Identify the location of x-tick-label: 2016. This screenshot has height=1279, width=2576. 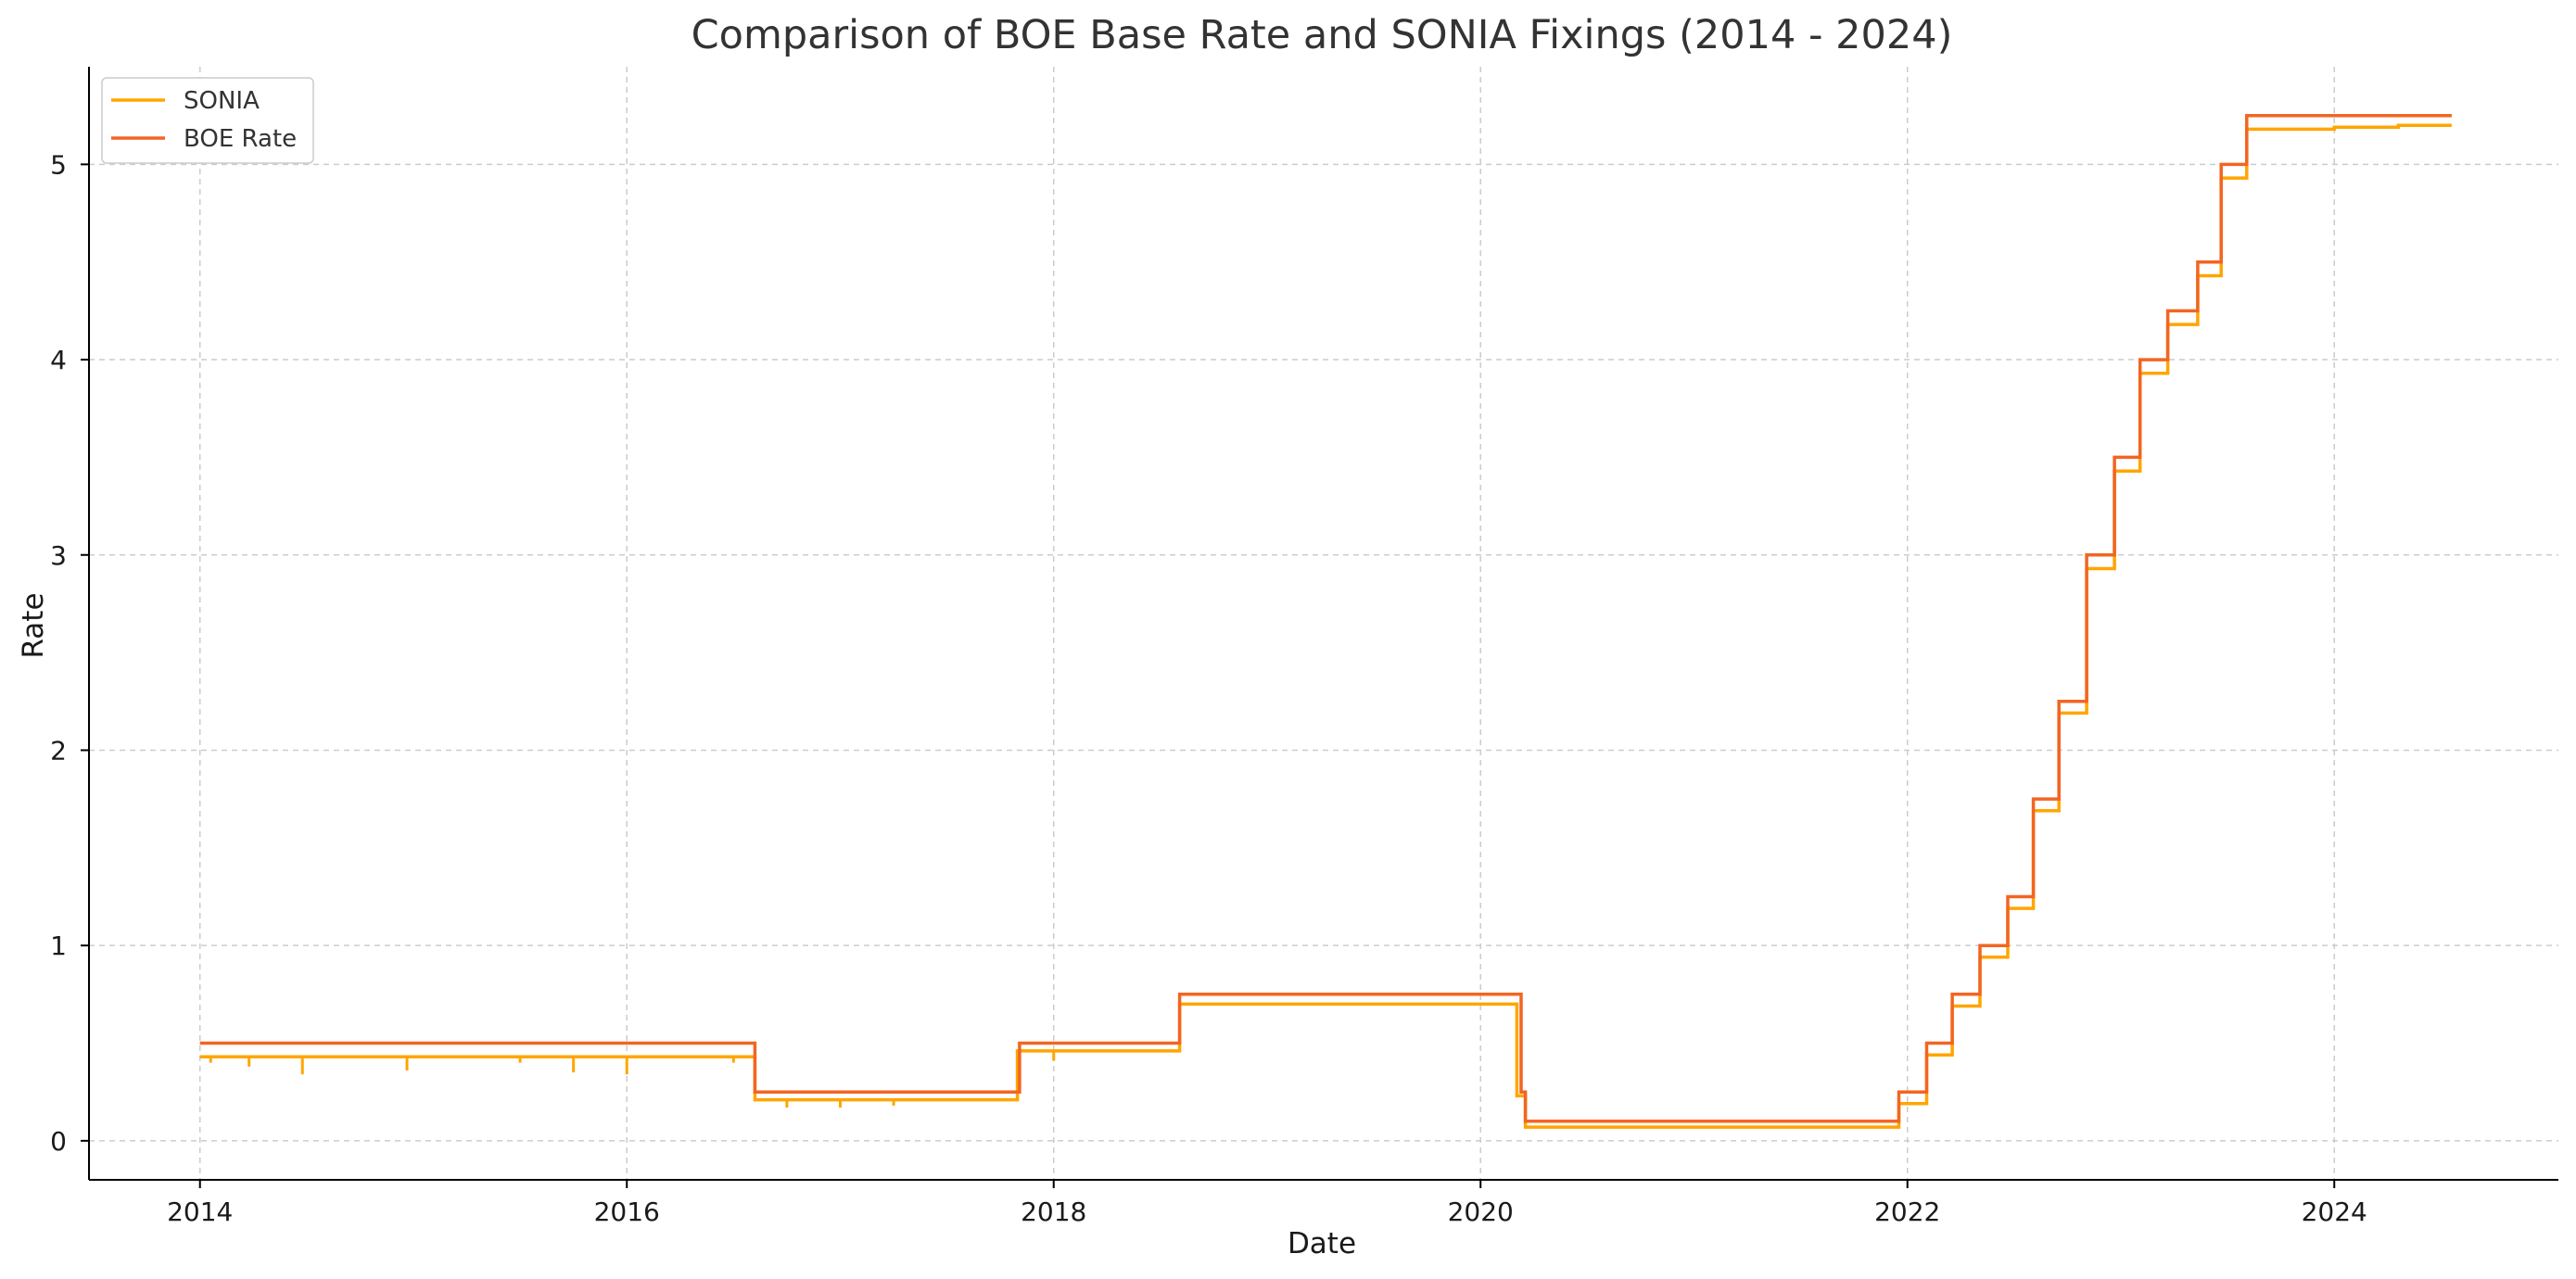
(627, 1212).